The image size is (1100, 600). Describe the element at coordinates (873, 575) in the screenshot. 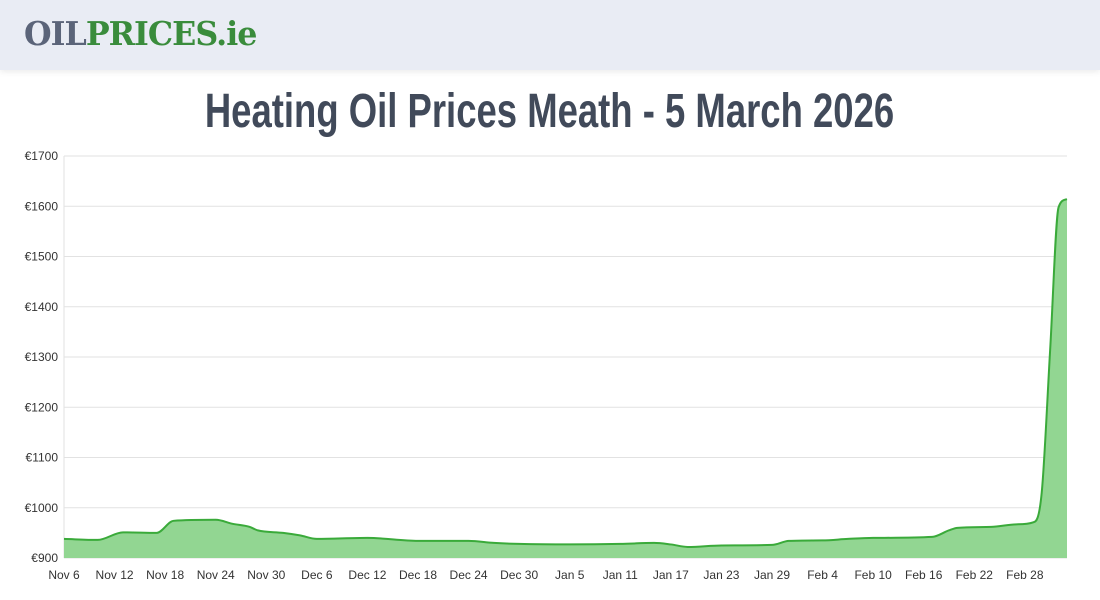

I see `x-tick-label: Feb 10` at that location.